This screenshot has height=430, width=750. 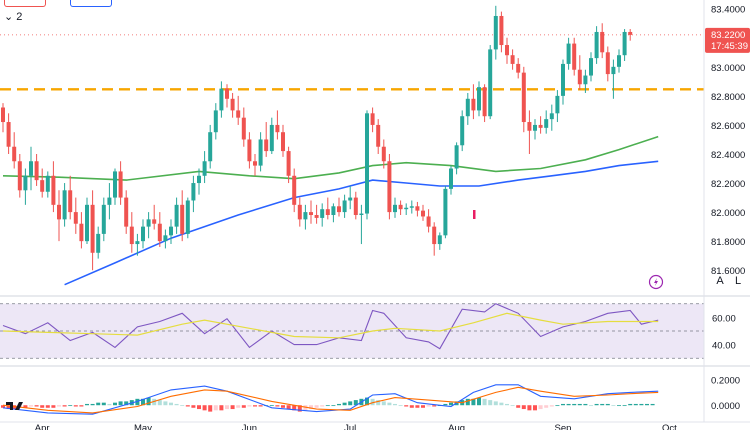 What do you see at coordinates (91, 3) in the screenshot?
I see `legend-toggle-blue` at bounding box center [91, 3].